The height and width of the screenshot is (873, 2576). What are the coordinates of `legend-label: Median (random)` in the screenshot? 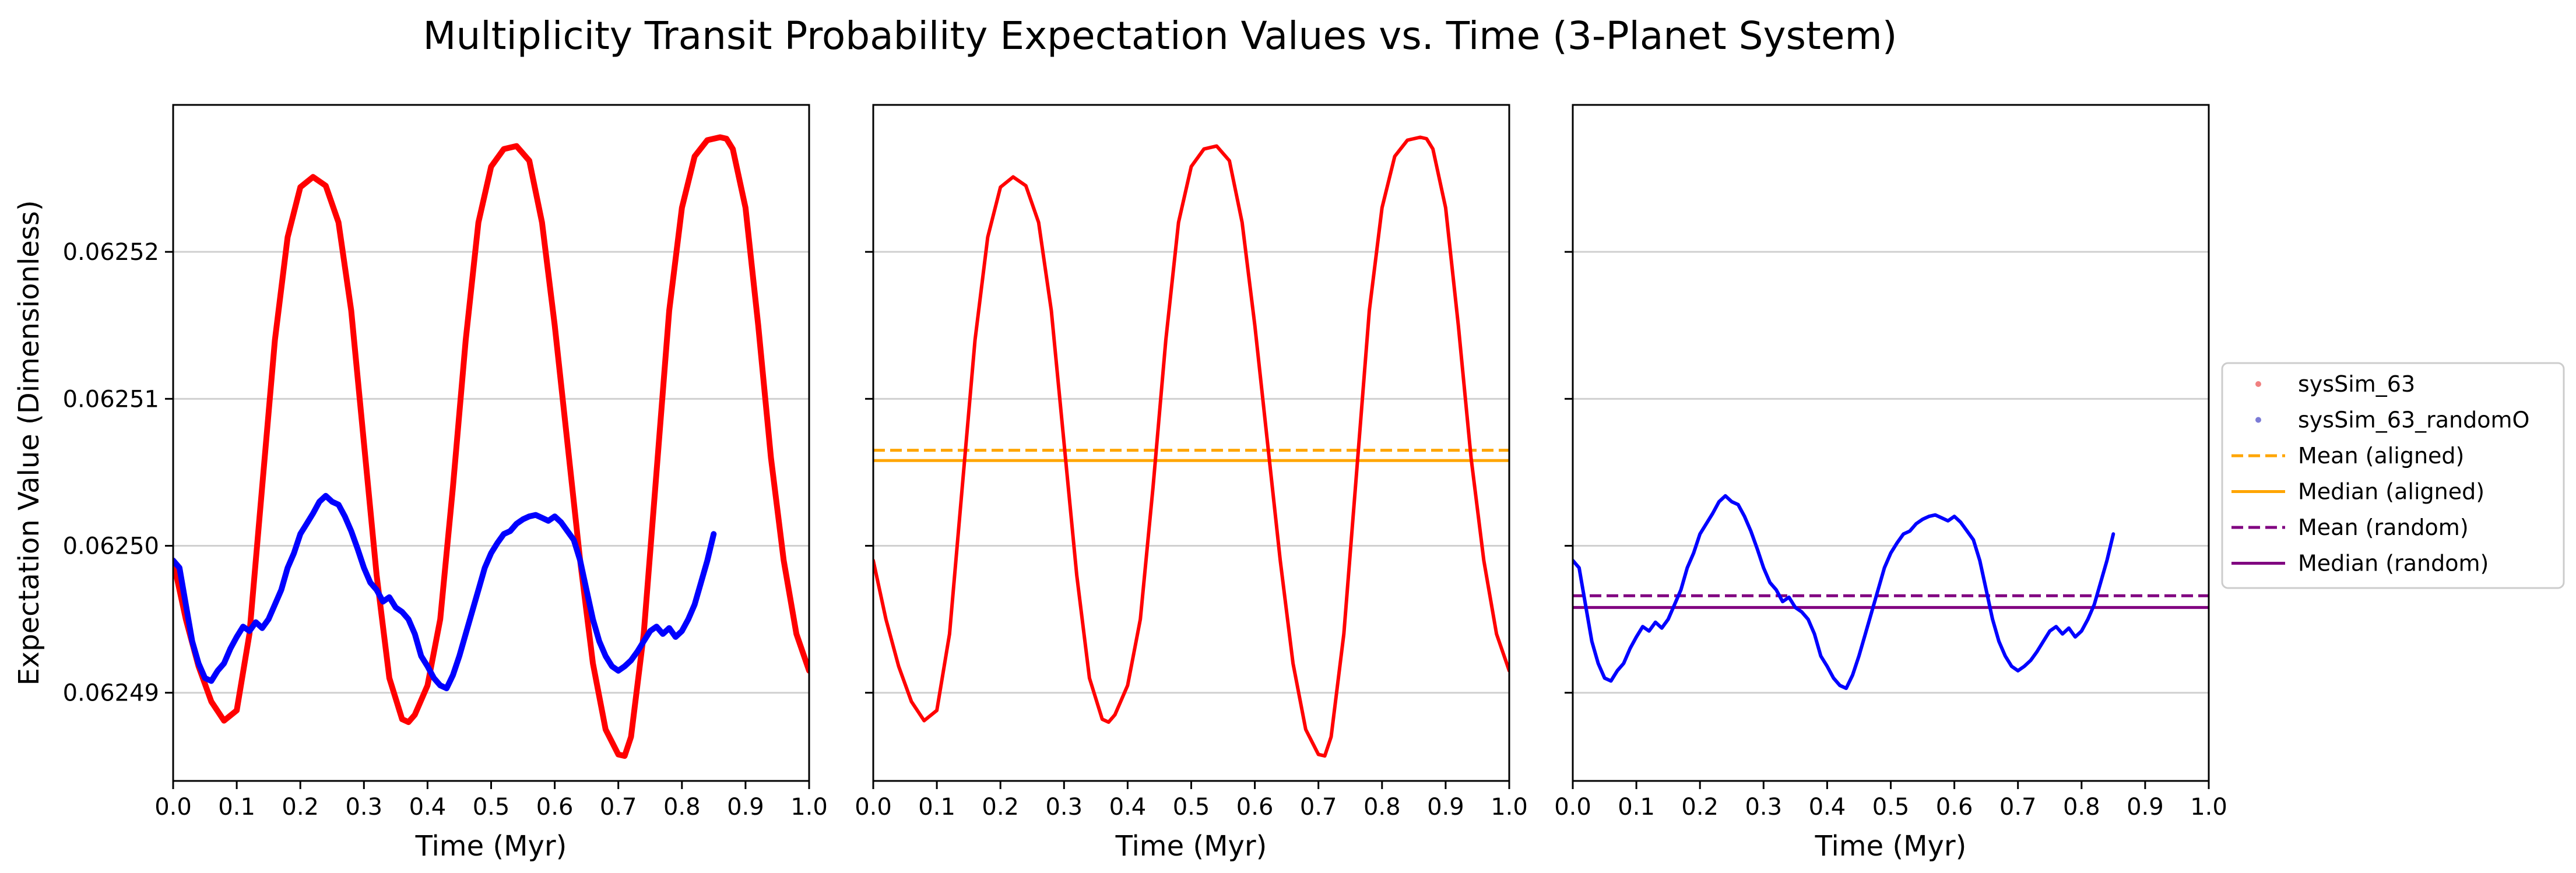 It's located at (2393, 563).